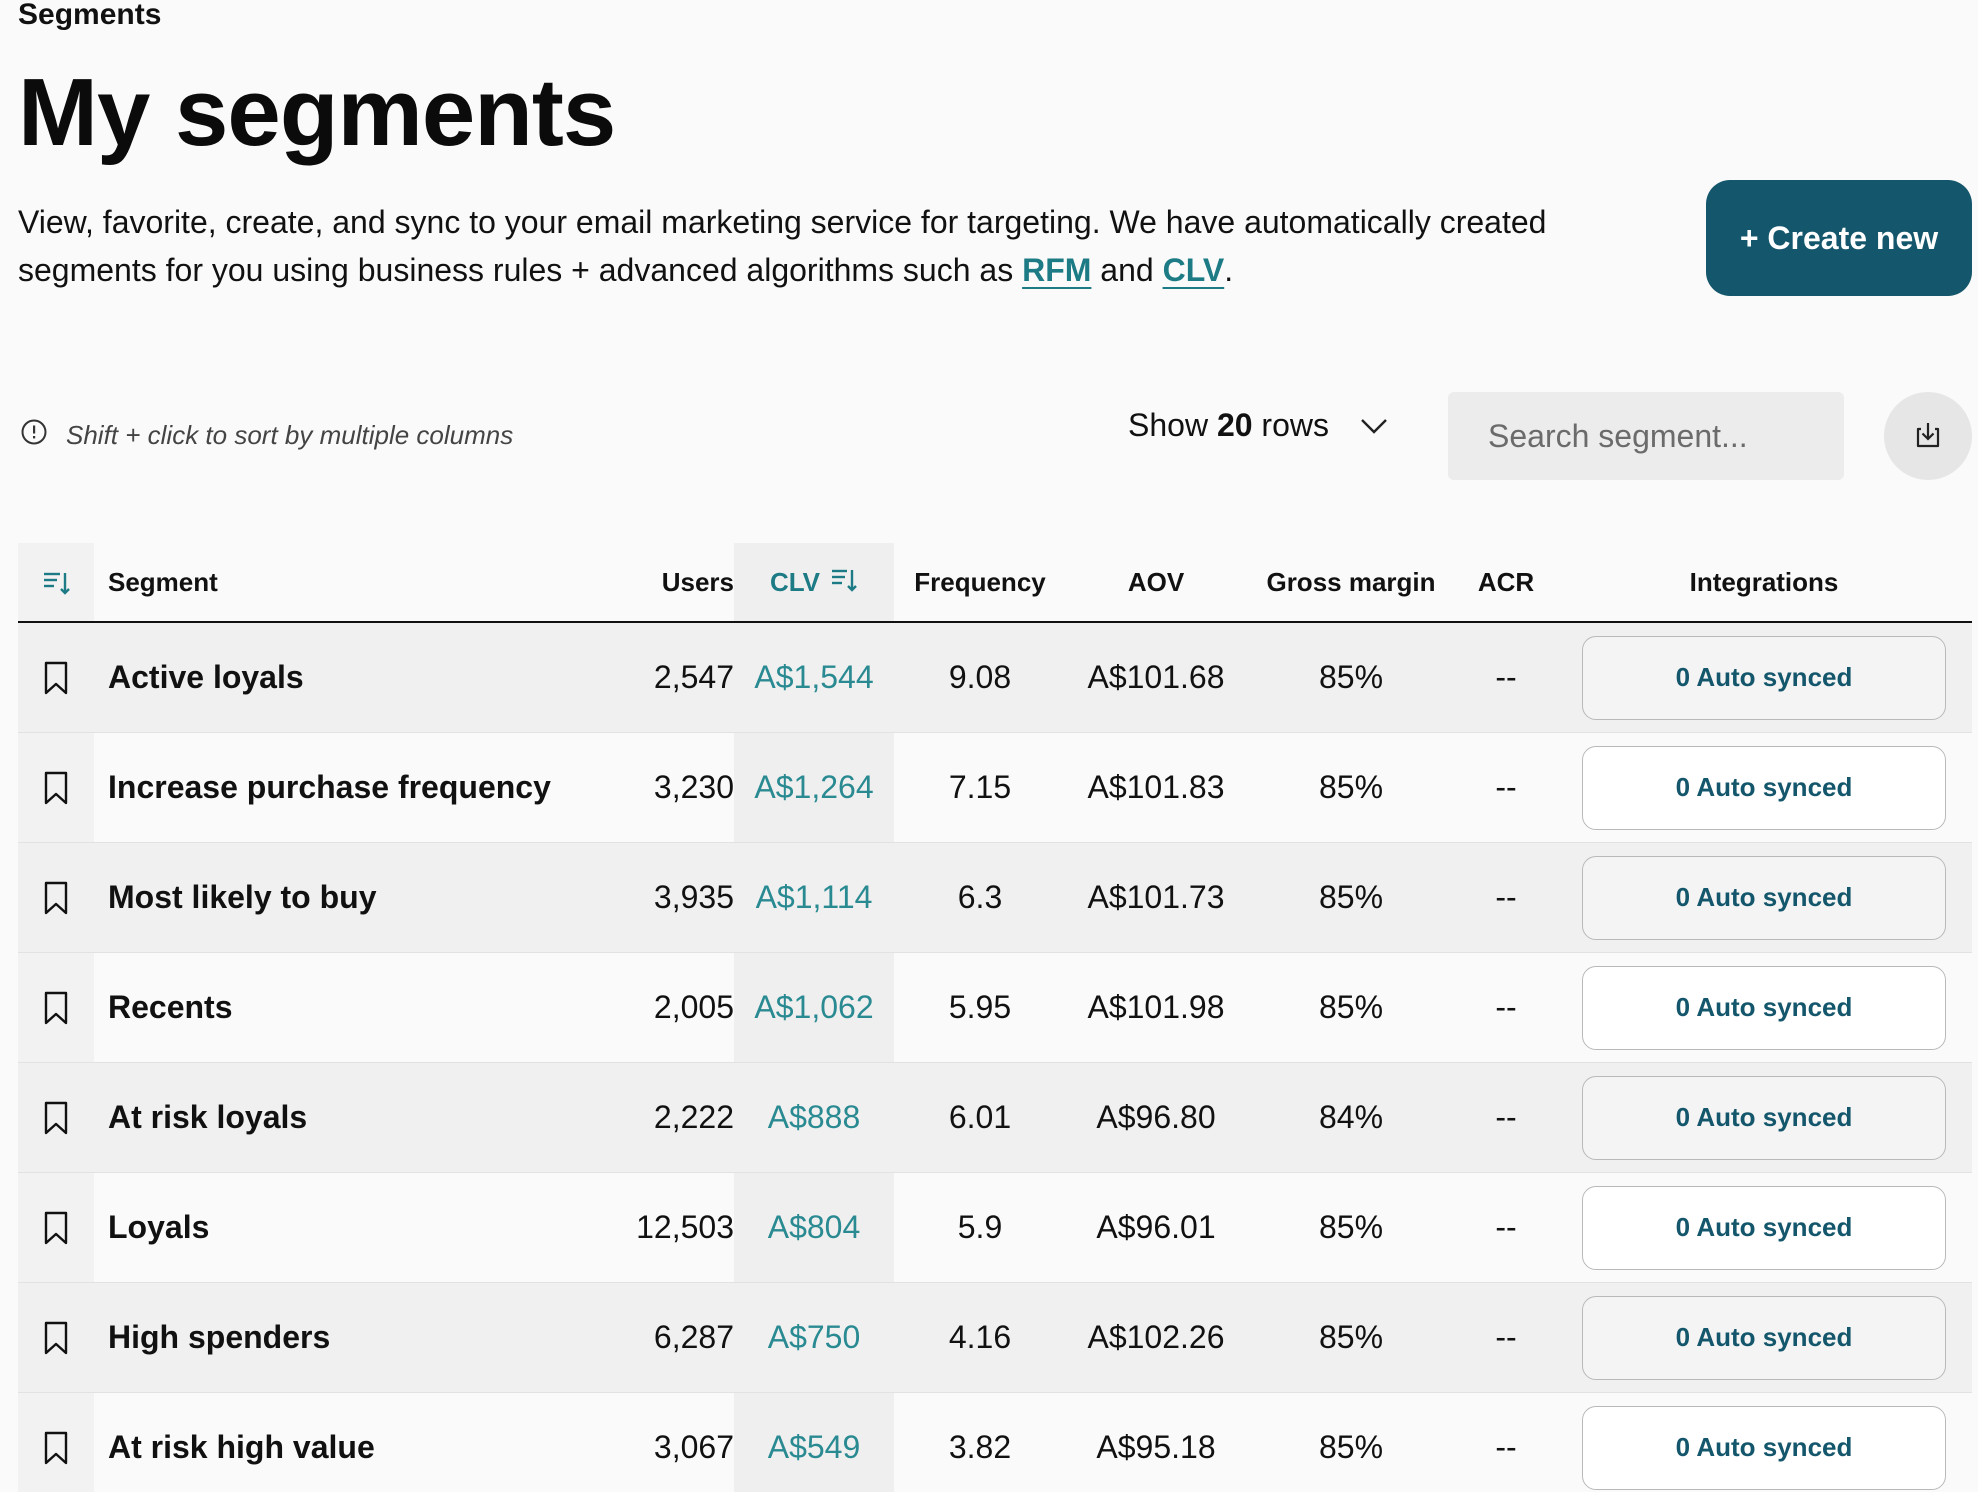 The width and height of the screenshot is (1978, 1492). I want to click on rows-per-page-select: Show 20 rows, so click(1258, 425).